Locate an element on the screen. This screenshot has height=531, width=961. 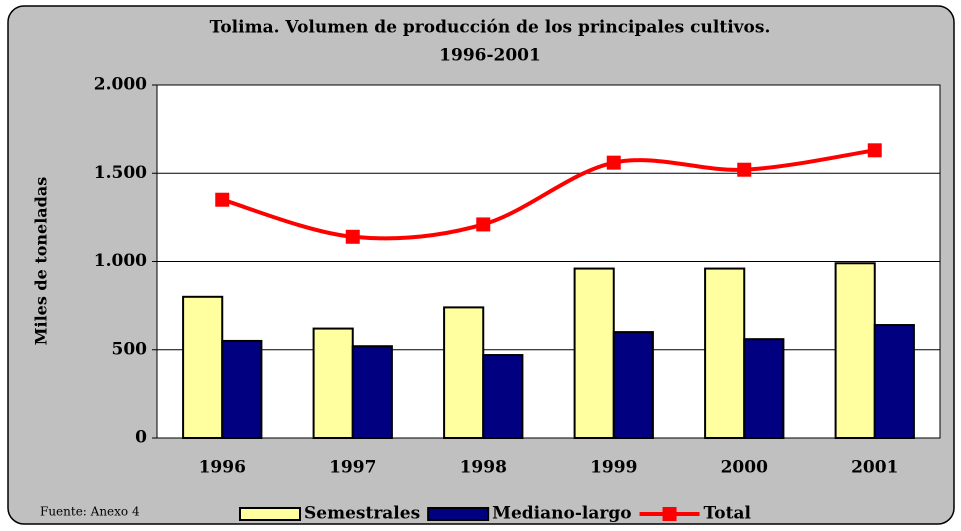
x-tick-label: 1999 is located at coordinates (613, 468).